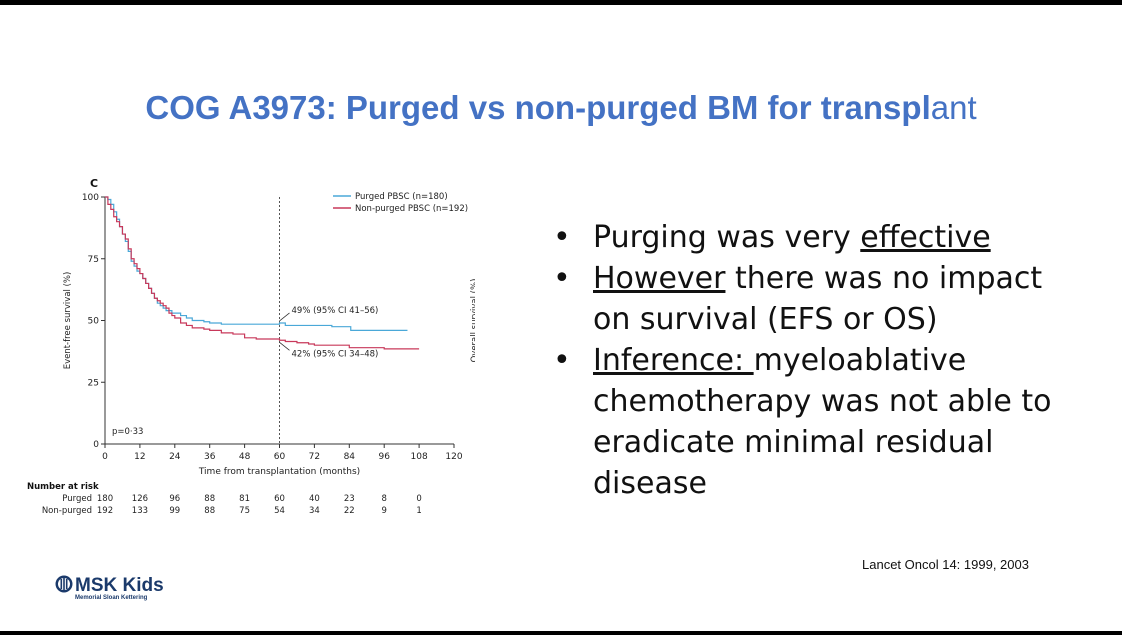 The height and width of the screenshot is (635, 1122). What do you see at coordinates (401, 197) in the screenshot?
I see `legend-label: Purged PBSC (n=180)` at bounding box center [401, 197].